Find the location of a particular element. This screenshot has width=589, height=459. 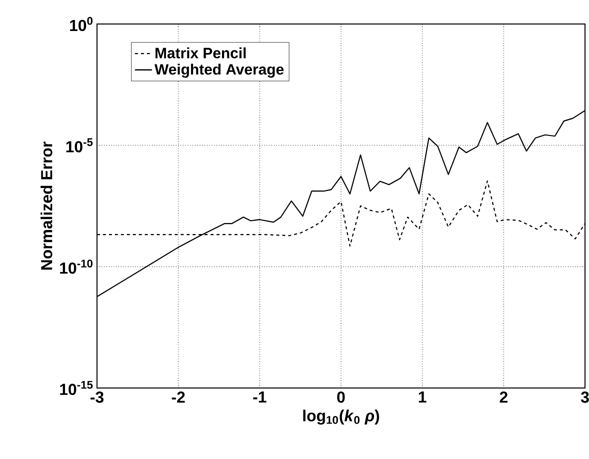

y-tick-label: 10$^{-10}$ is located at coordinates (76, 267).